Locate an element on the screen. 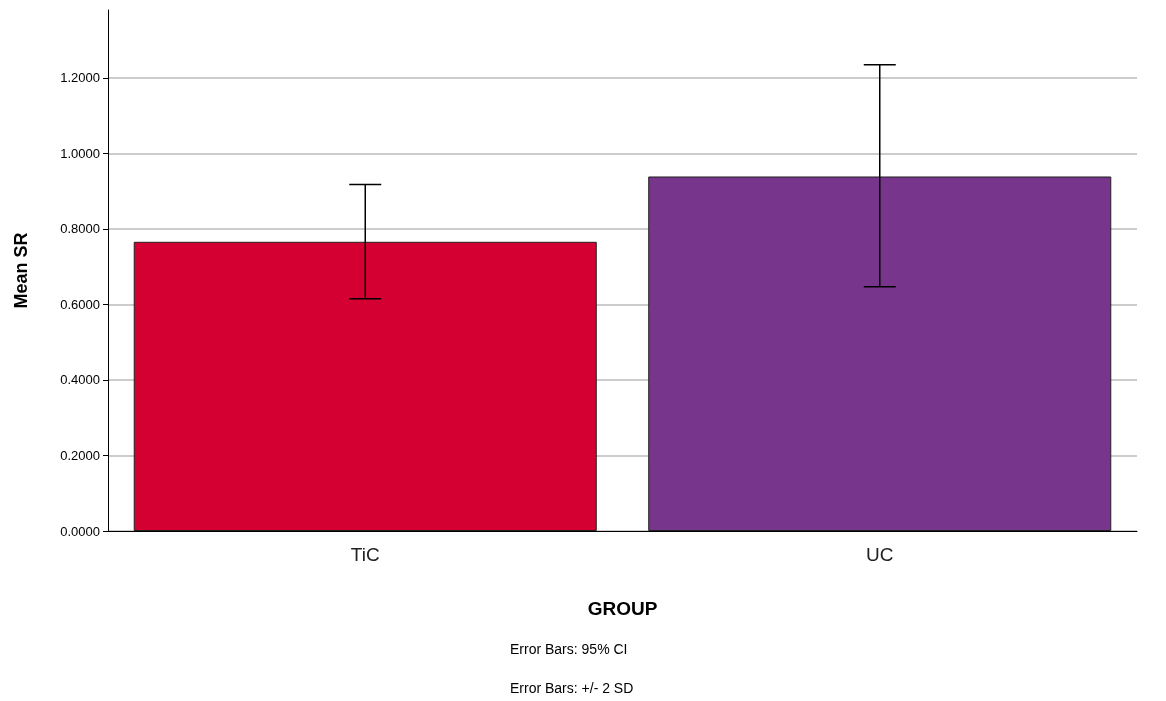 This screenshot has width=1166, height=701. y-tick-label: 0.2000 is located at coordinates (80, 455).